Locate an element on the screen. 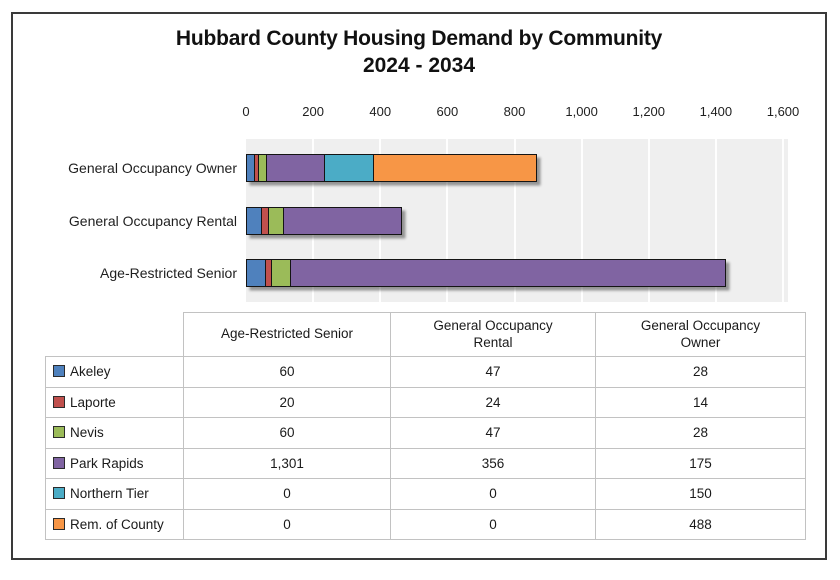 Image resolution: width=840 pixels, height=580 pixels. legend-cell: Laporte is located at coordinates (114, 402).